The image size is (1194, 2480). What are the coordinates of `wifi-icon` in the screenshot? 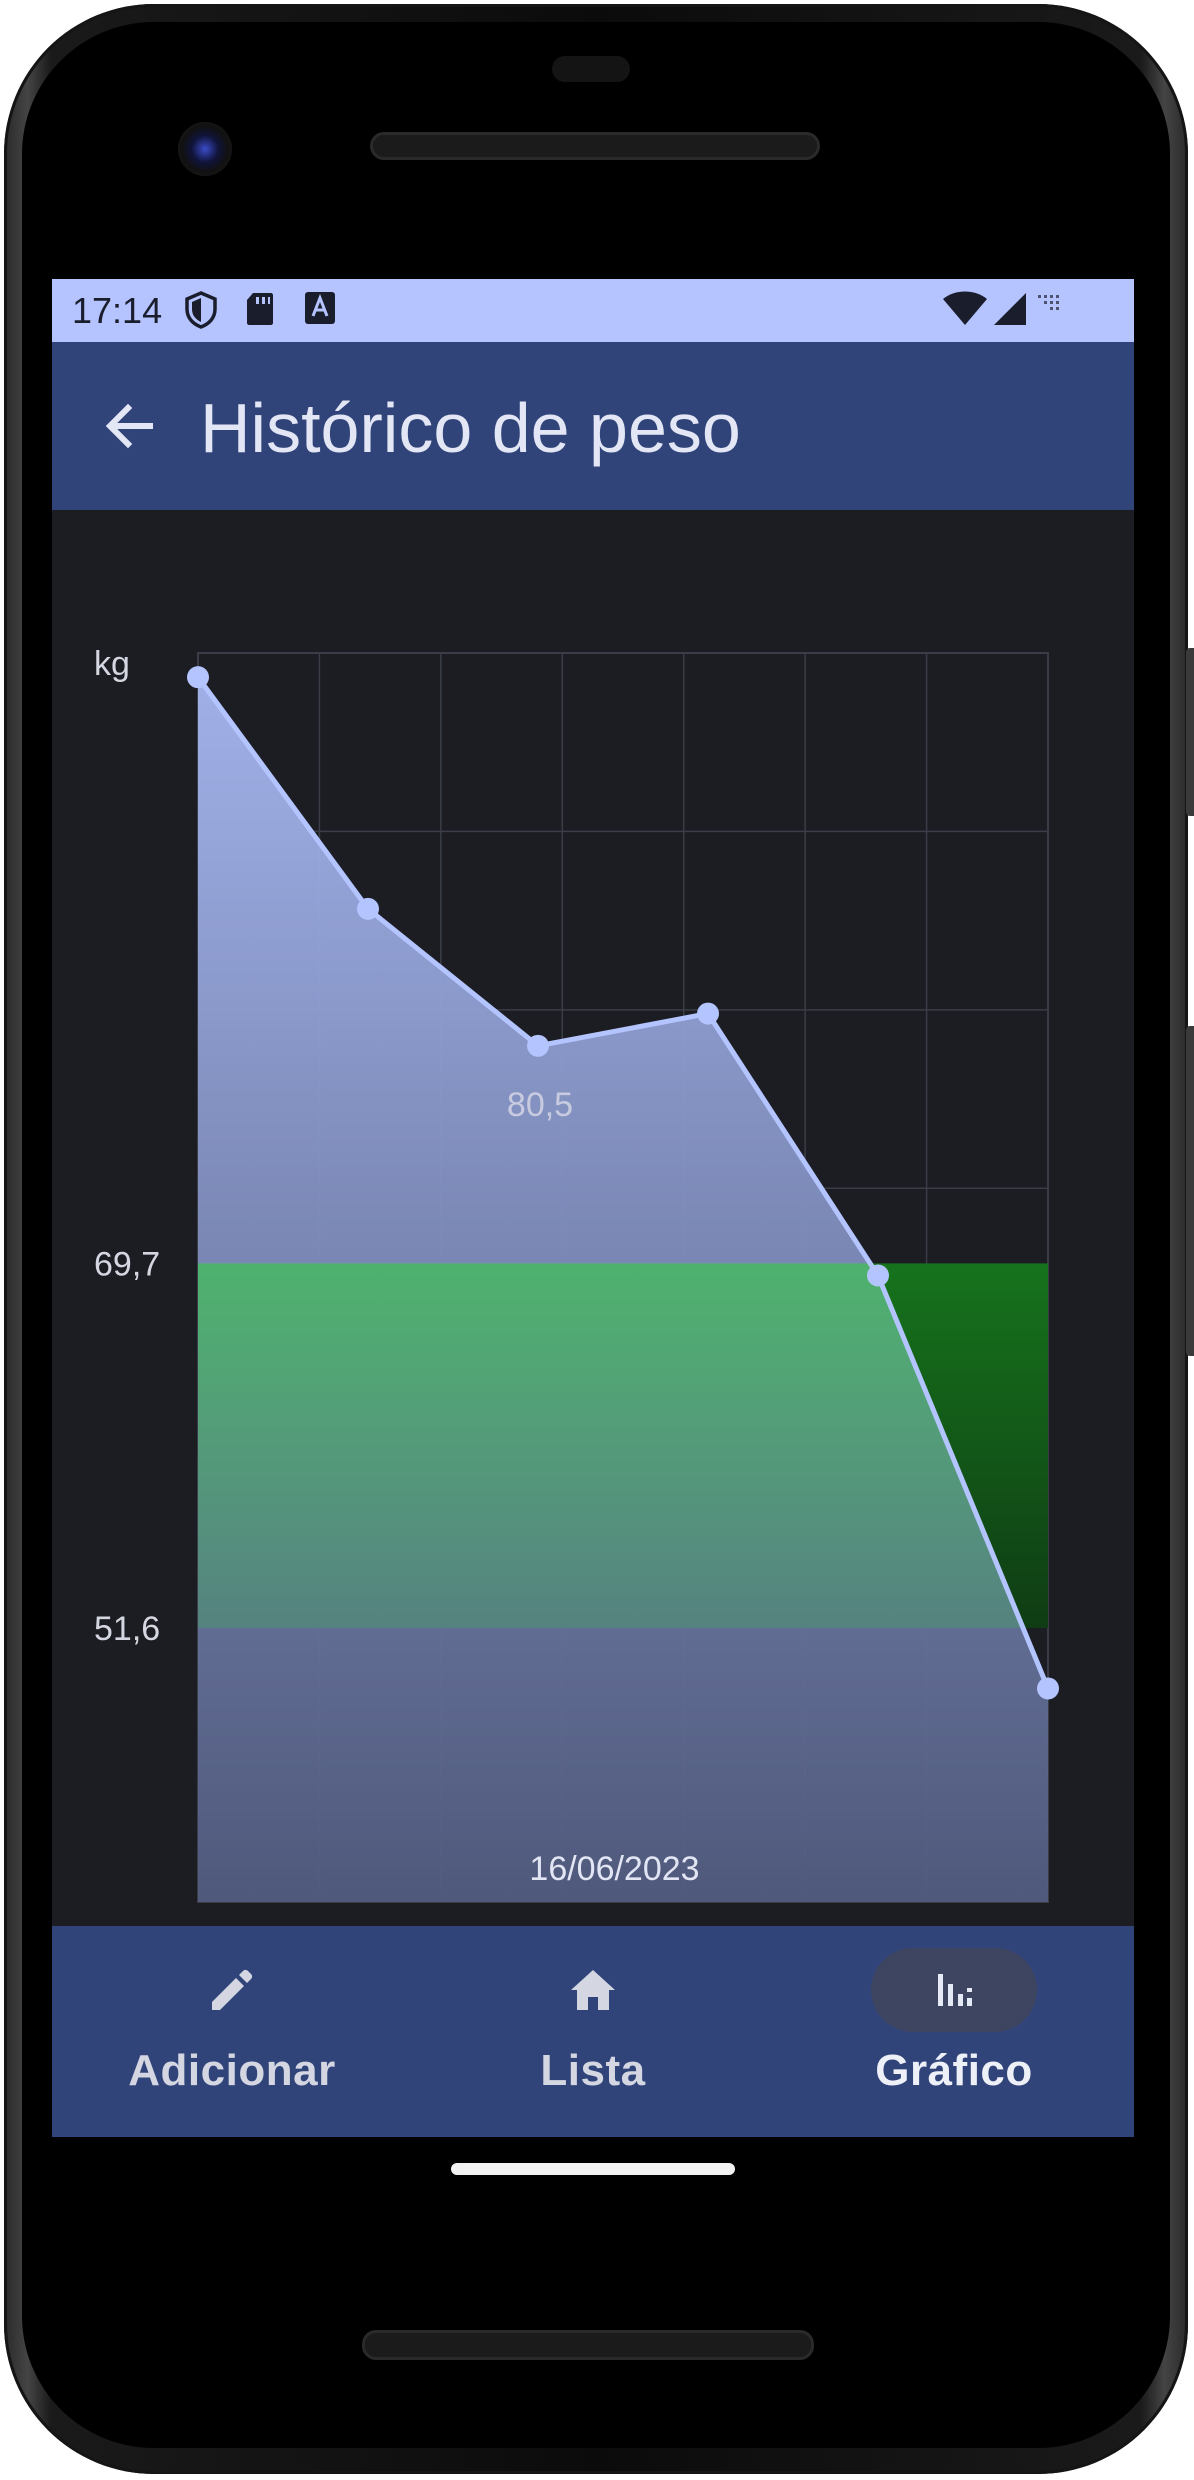 It's located at (965, 308).